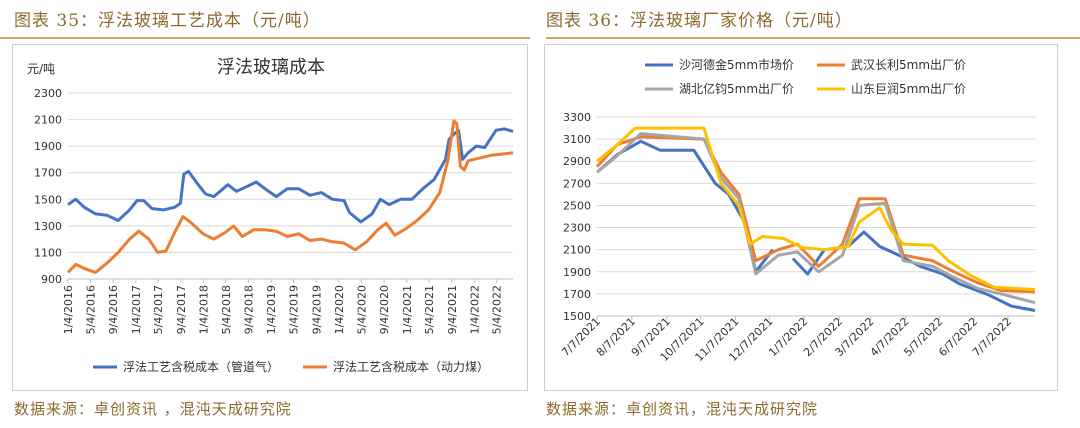 This screenshot has height=428, width=1080. Describe the element at coordinates (48, 226) in the screenshot. I see `y-tick-label: 1300` at that location.